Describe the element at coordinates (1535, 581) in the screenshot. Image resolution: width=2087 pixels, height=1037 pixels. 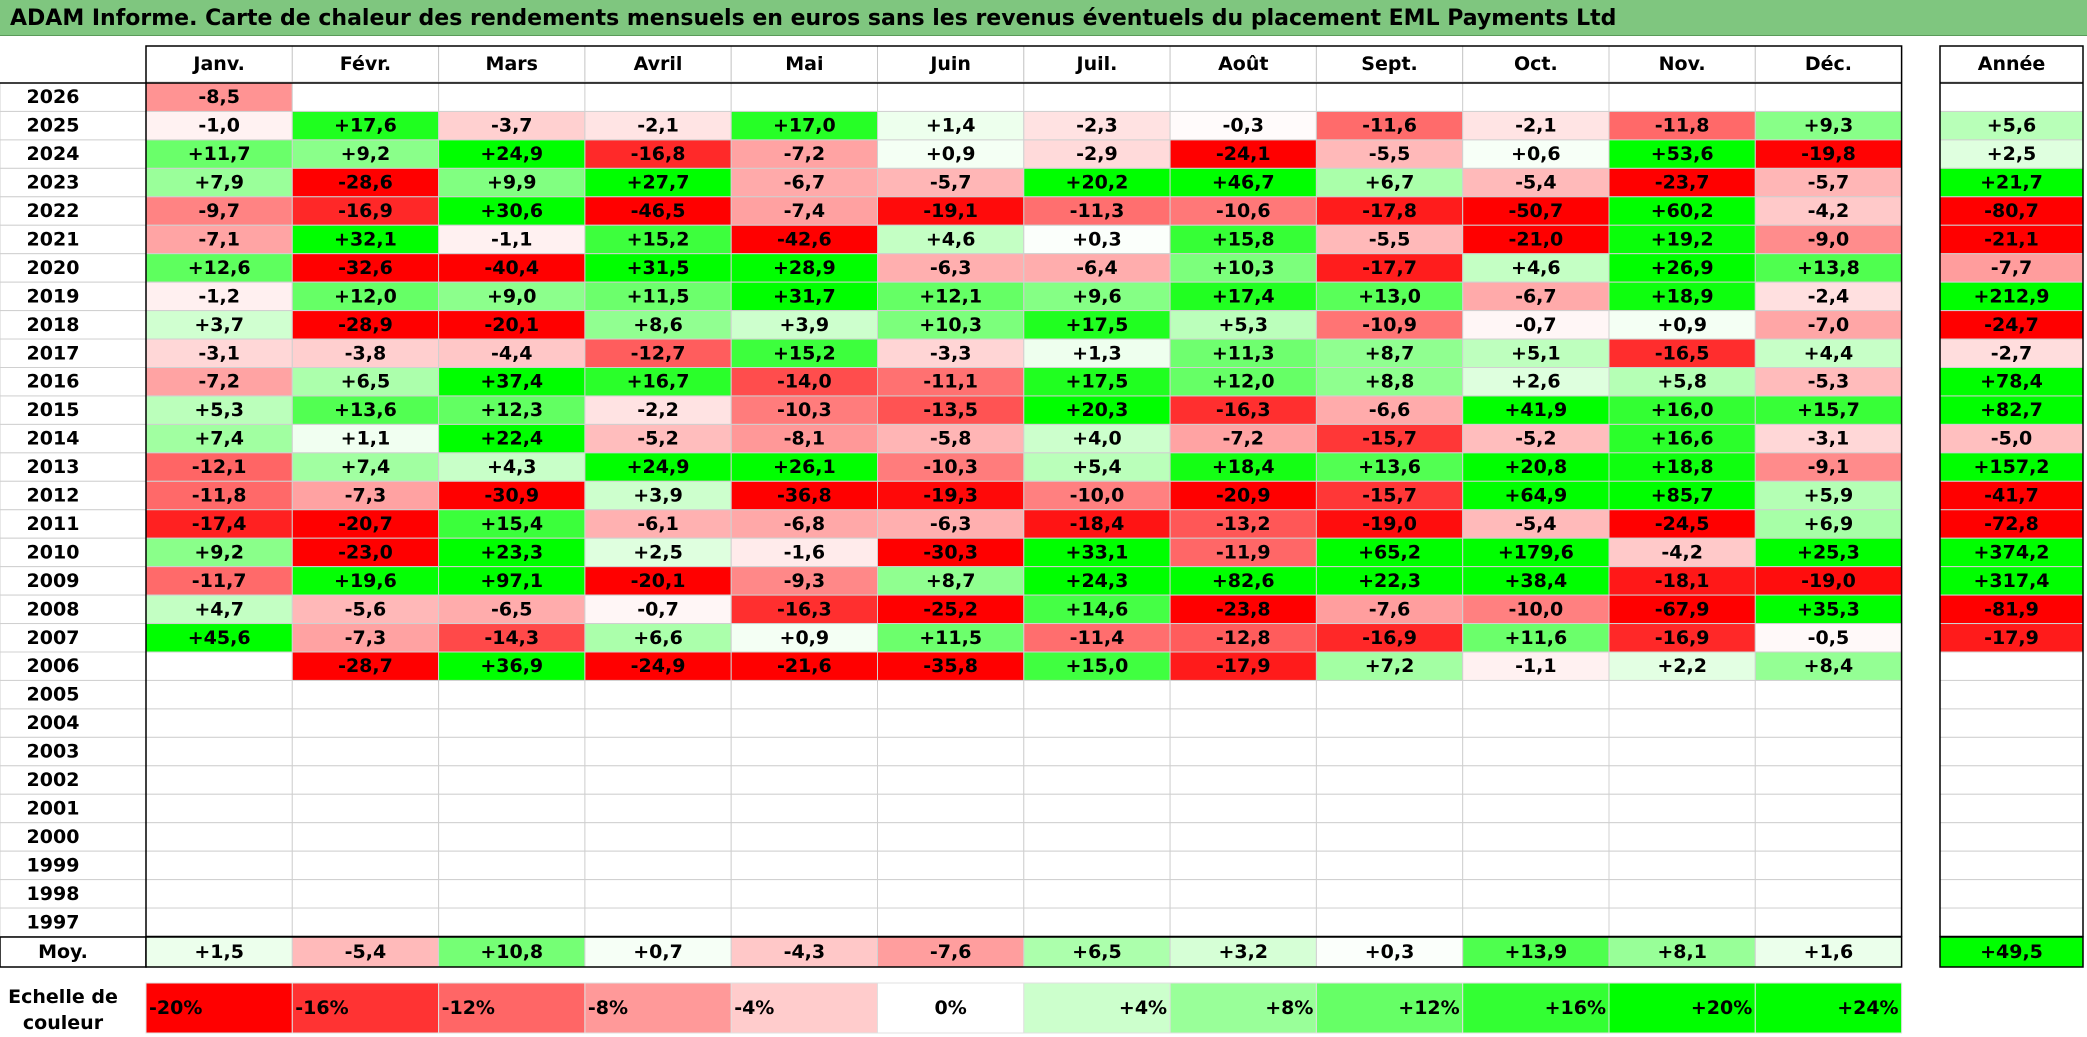
I see `heatmap-cell-value: +38,4` at that location.